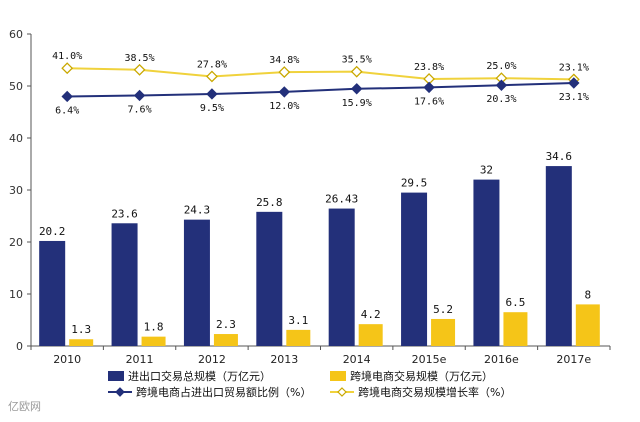 This screenshot has width=640, height=422. Describe the element at coordinates (67, 110) in the screenshot. I see `share-label: 6.4%` at that location.